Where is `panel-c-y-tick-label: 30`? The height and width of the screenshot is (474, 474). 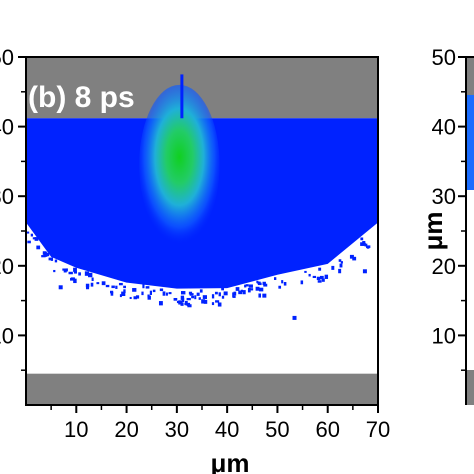 panel-c-y-tick-label: 30 is located at coordinates (444, 196).